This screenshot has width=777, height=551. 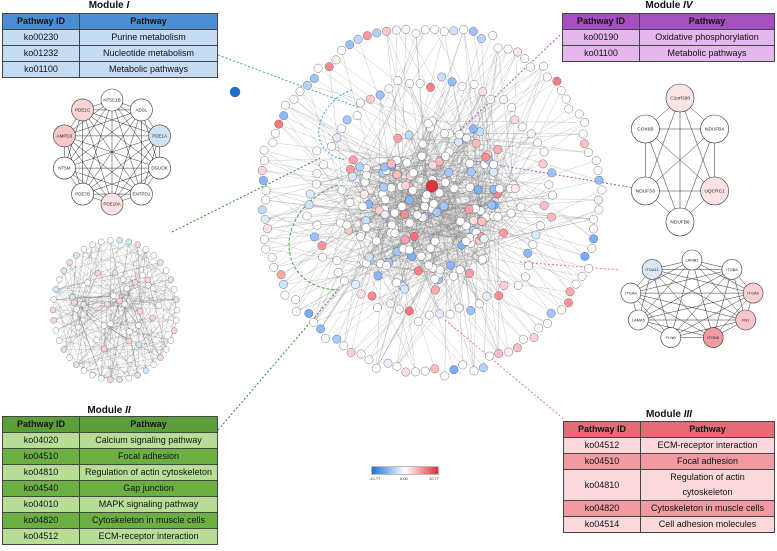 I want to click on module-4-title-prefix: Module, so click(x=663, y=5).